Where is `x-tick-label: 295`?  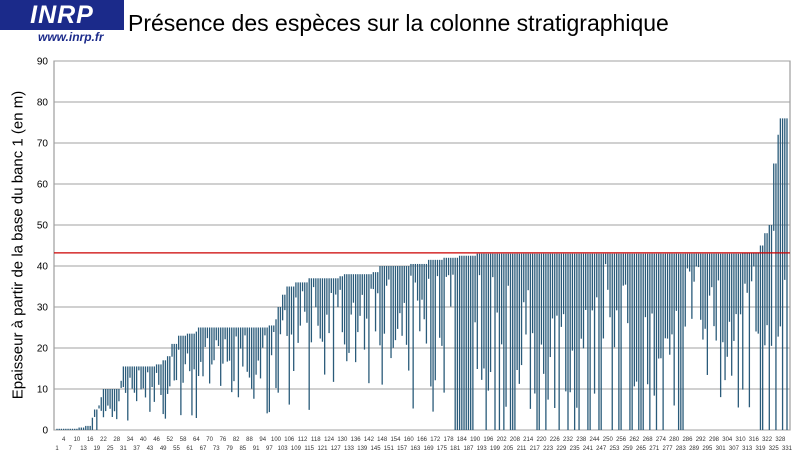 x-tick-label: 295 is located at coordinates (707, 449).